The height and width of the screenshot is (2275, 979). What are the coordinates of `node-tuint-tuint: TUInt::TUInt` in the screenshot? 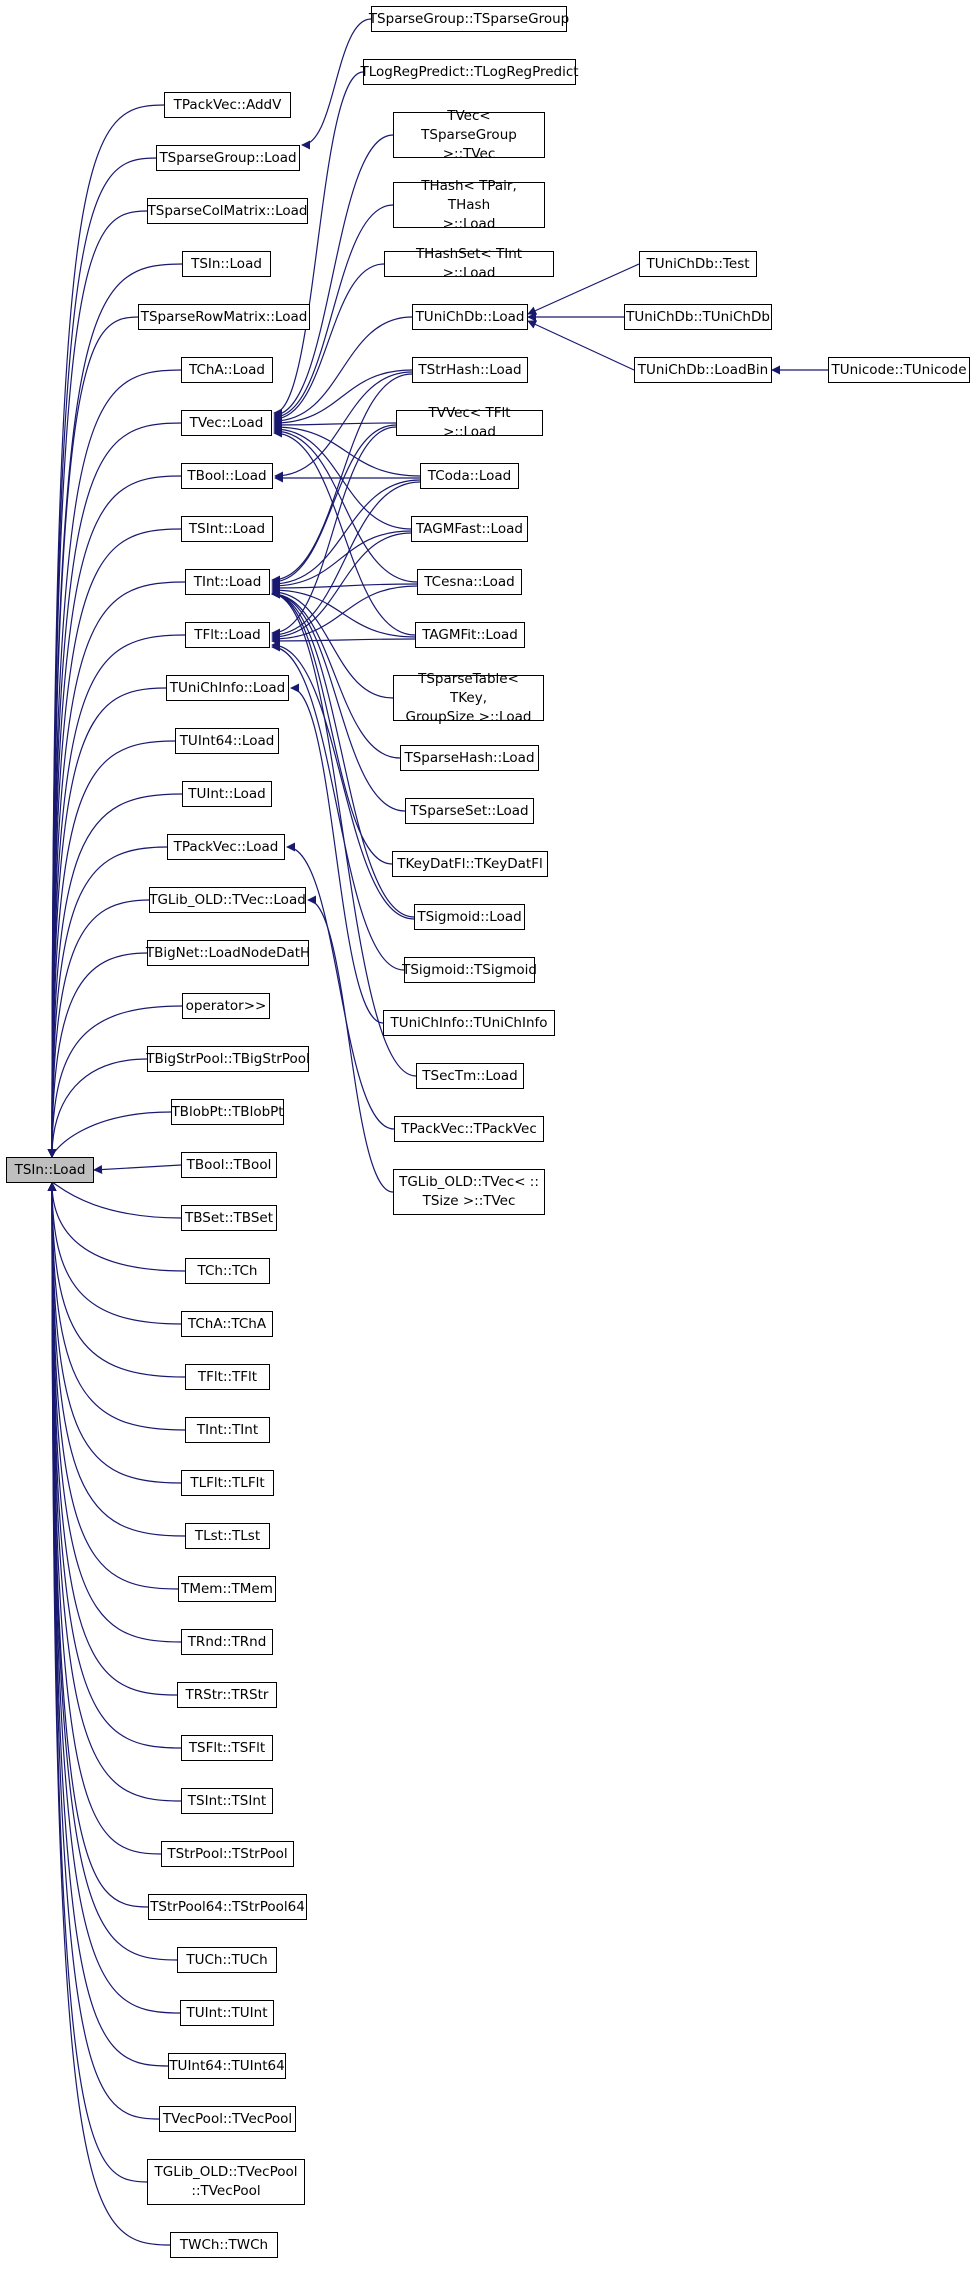 It's located at (227, 2013).